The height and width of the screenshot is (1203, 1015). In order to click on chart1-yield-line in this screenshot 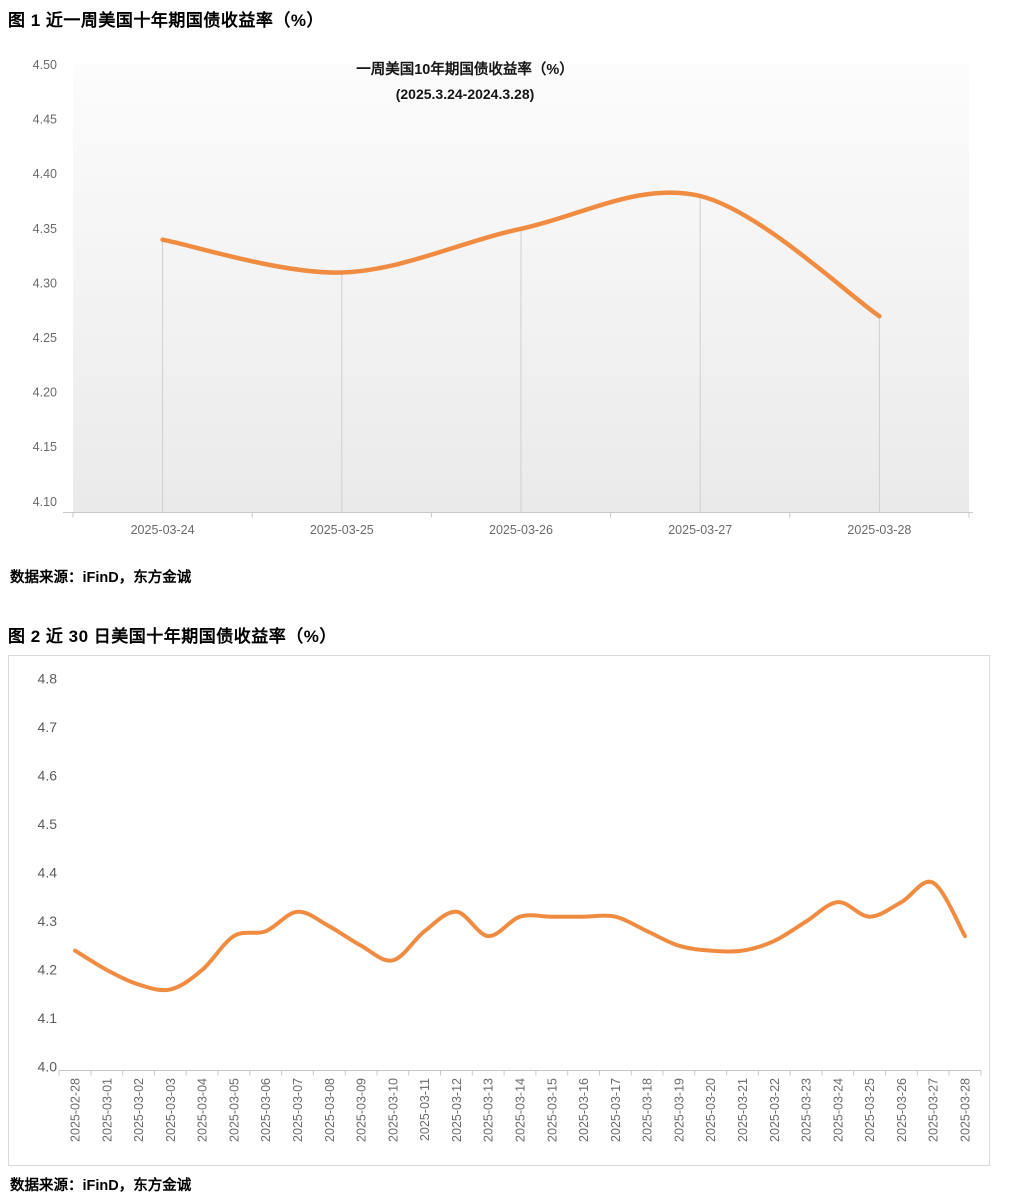, I will do `click(521, 254)`.